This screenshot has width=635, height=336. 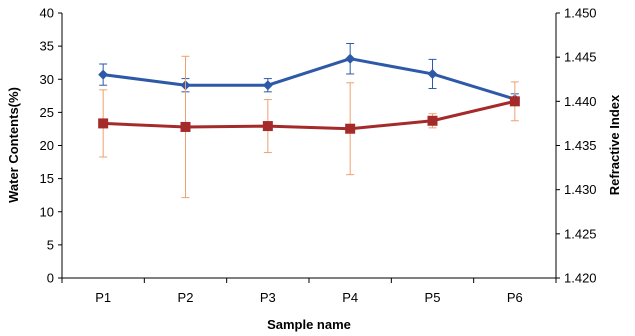 I want to click on right-tick-label: 1.420, so click(x=580, y=278).